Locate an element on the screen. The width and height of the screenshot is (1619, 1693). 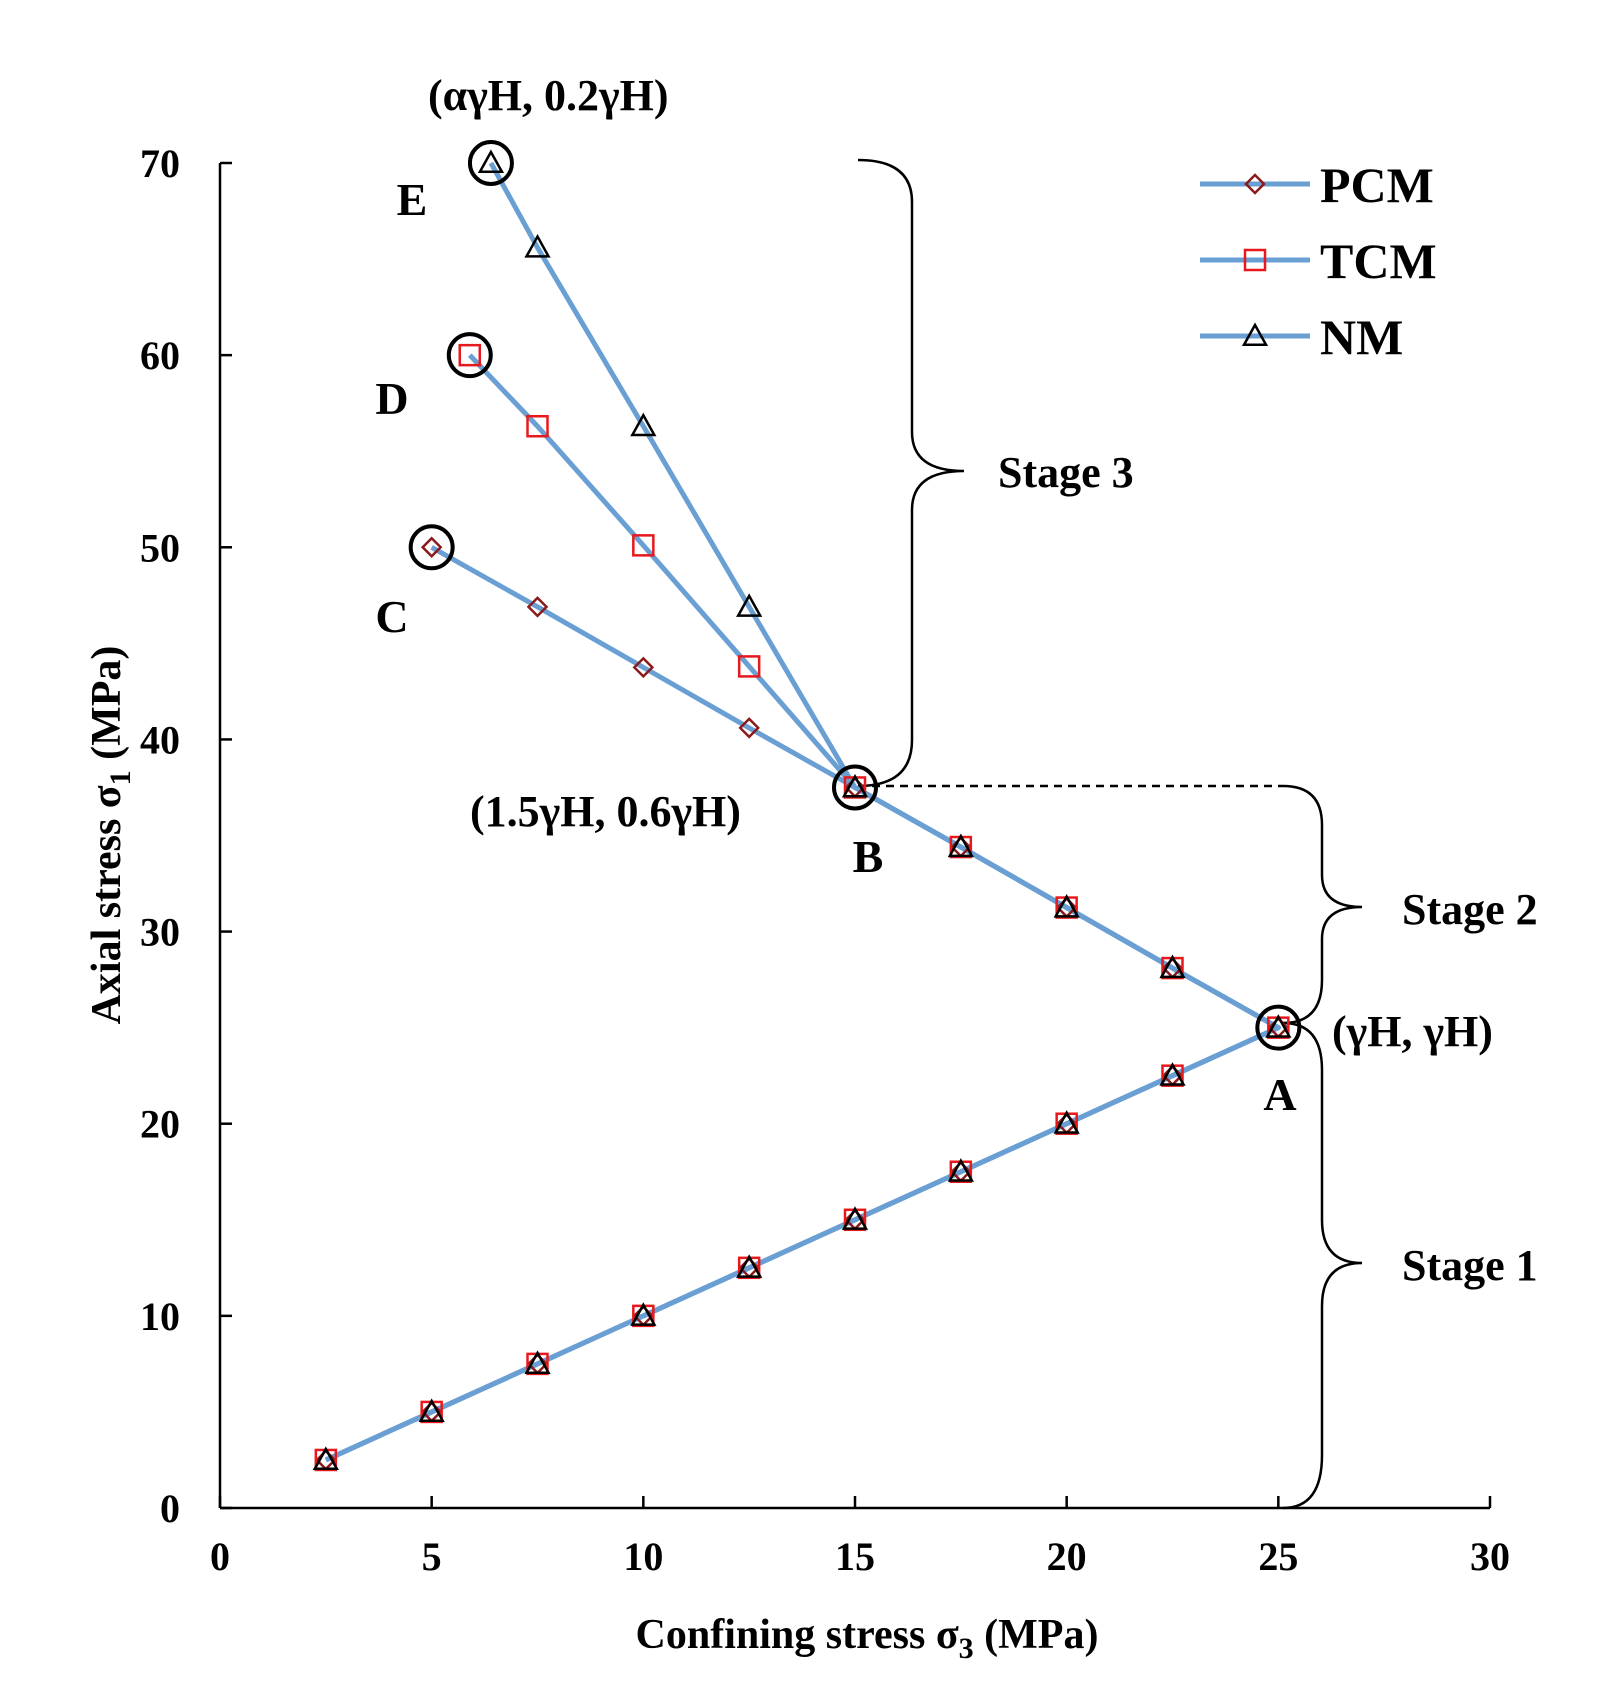
x-tick-label: 0 is located at coordinates (220, 1556).